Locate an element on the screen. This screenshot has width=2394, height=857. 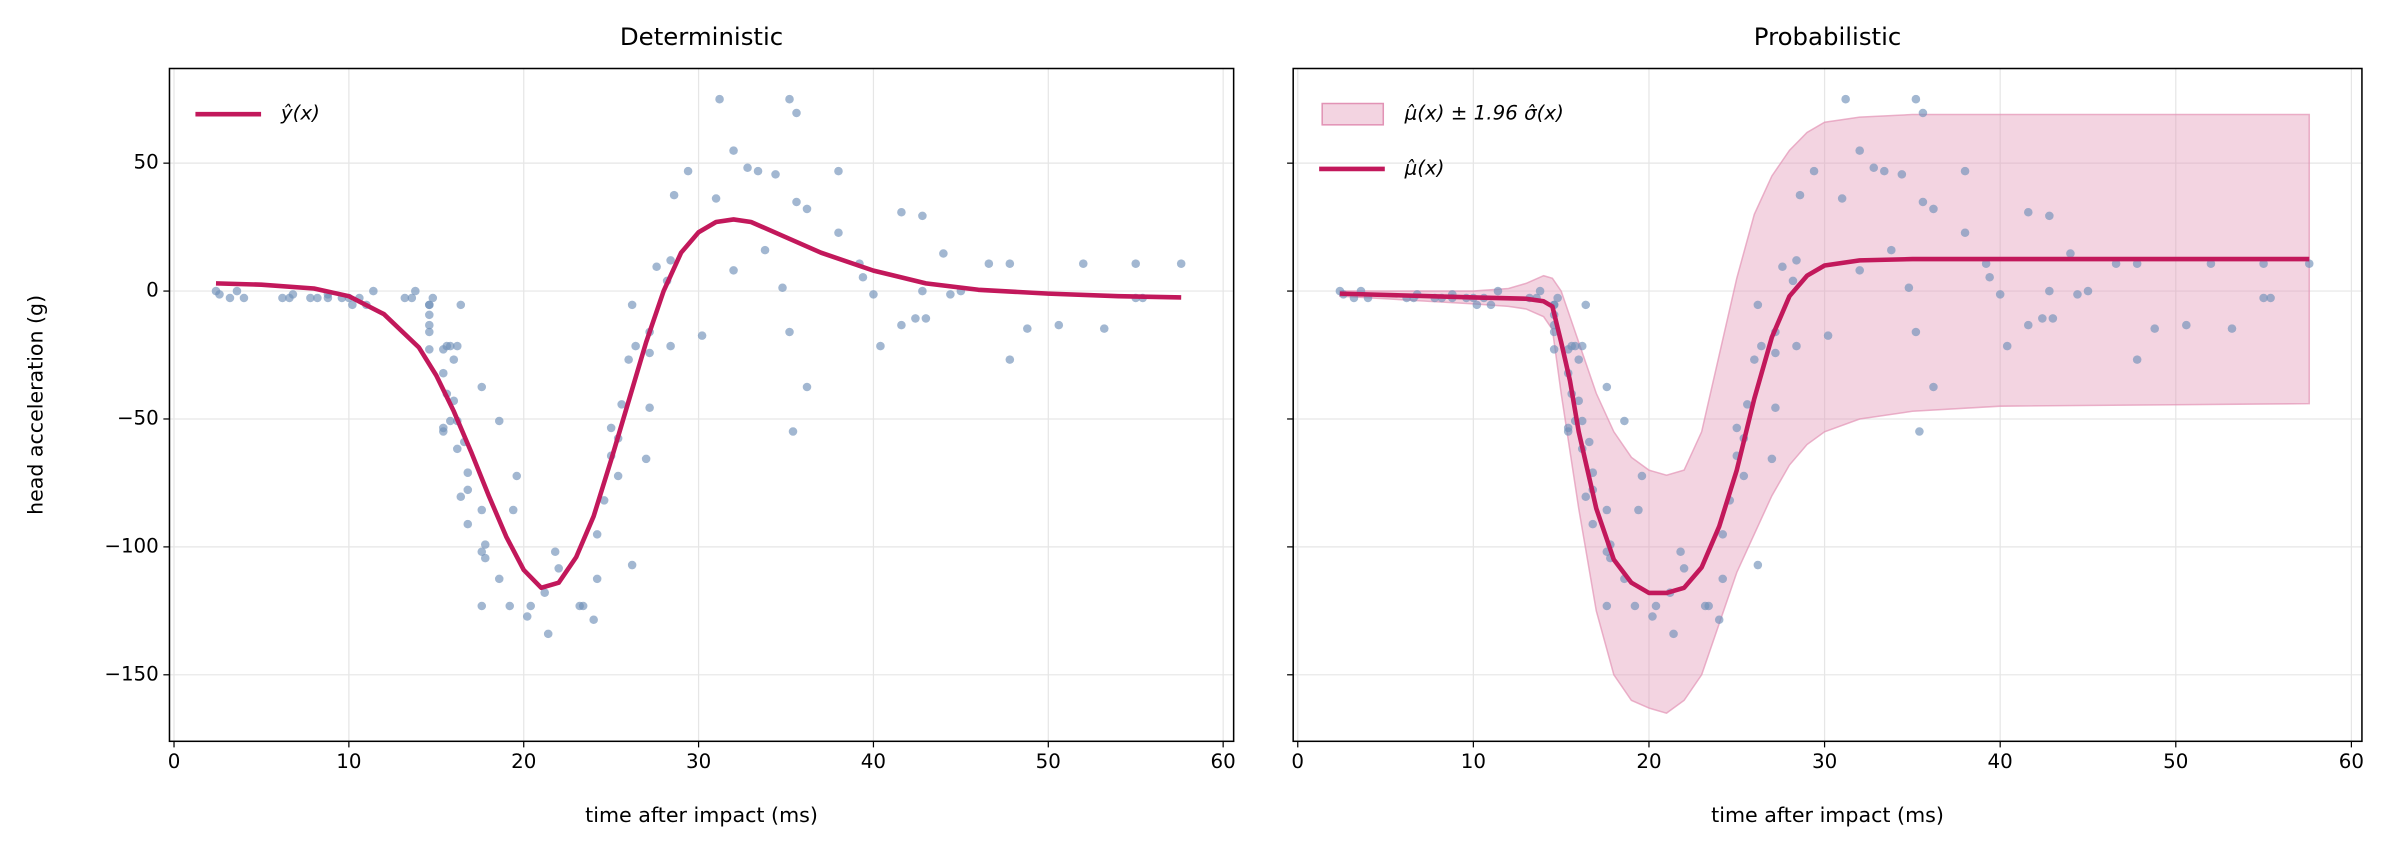
x-tick-label: 40 is located at coordinates (873, 761).